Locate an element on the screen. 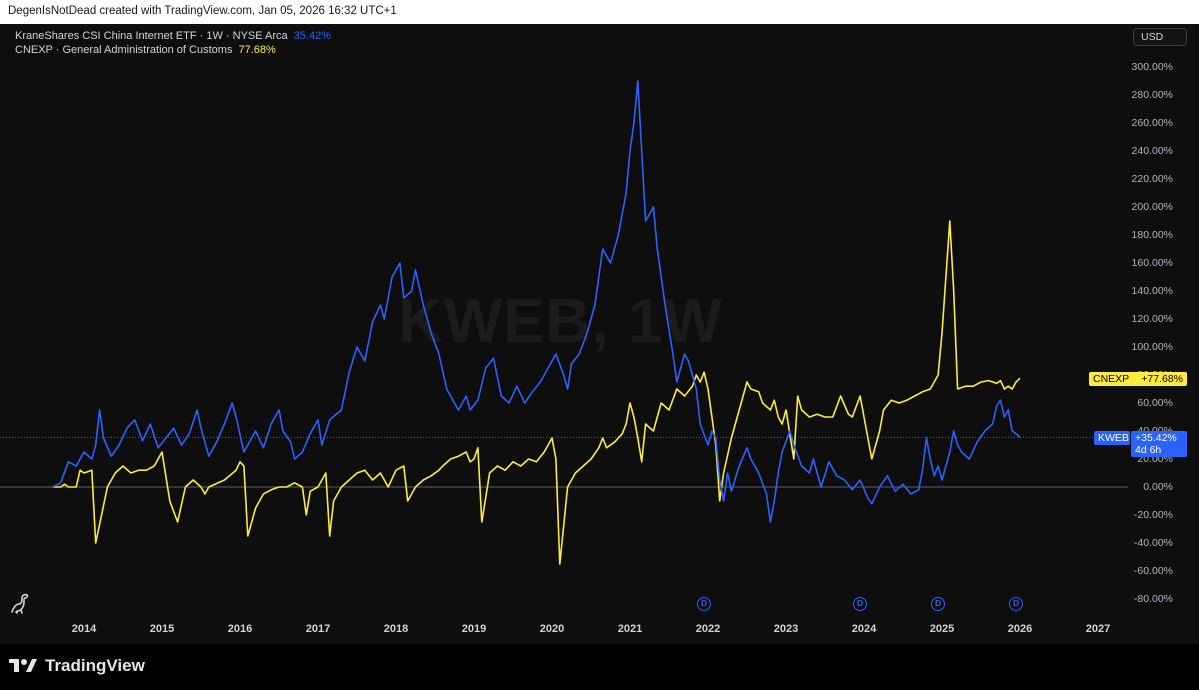 The width and height of the screenshot is (1199, 690). x-tick-label: 2025 is located at coordinates (942, 629).